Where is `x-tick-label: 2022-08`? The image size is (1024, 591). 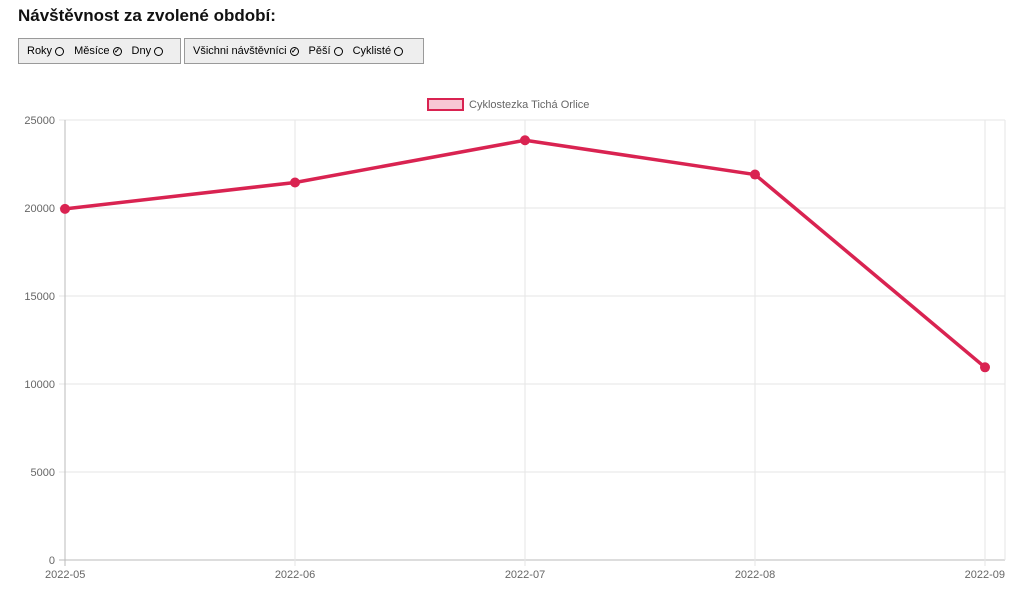 x-tick-label: 2022-08 is located at coordinates (755, 575).